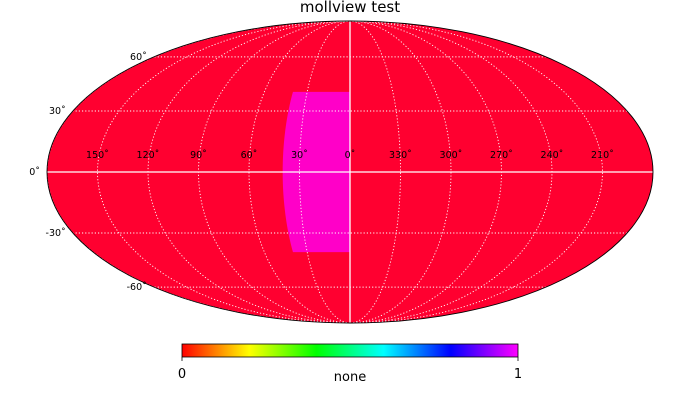 This screenshot has width=700, height=400. What do you see at coordinates (56, 233) in the screenshot?
I see `latitude-label: -30˚` at bounding box center [56, 233].